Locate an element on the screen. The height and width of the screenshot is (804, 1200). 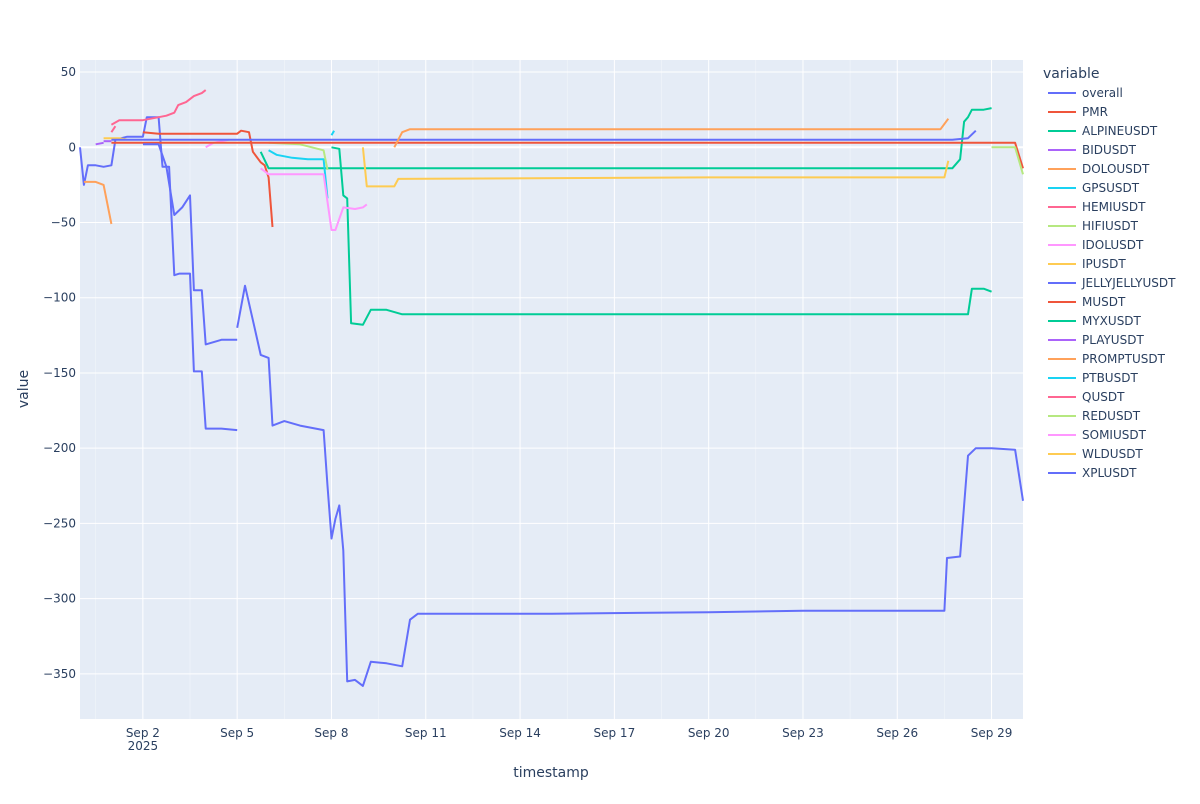
x-tick-label: Sep 23 is located at coordinates (803, 733).